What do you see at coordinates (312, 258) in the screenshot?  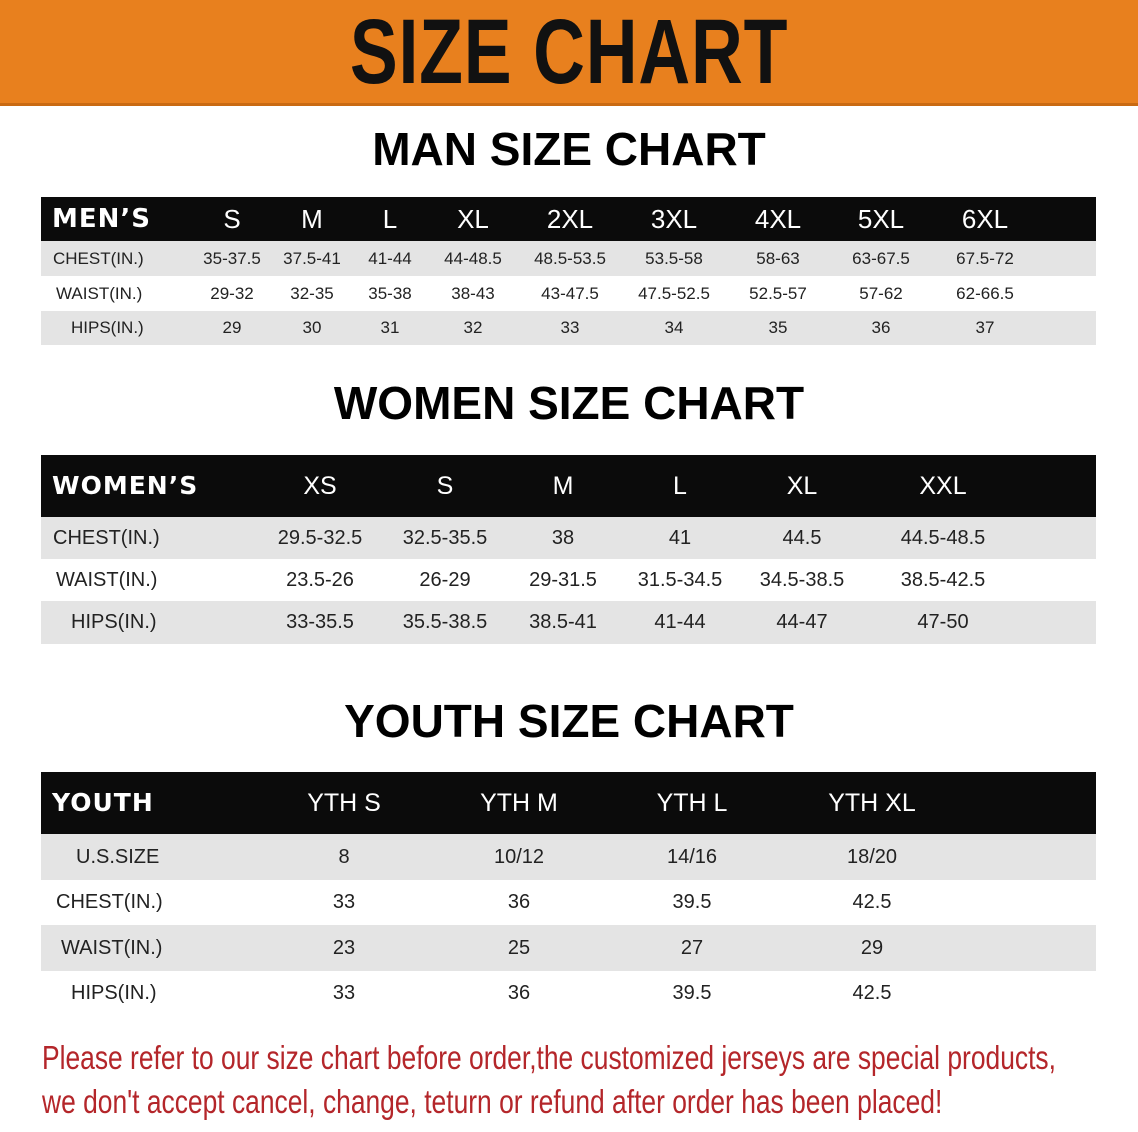 I see `table-cell: 37.5-41` at bounding box center [312, 258].